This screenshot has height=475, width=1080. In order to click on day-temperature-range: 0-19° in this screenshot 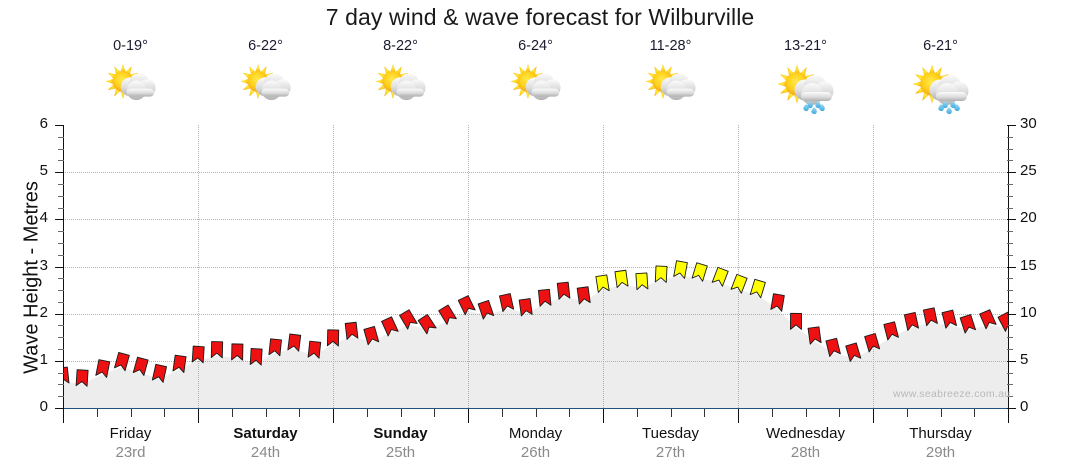, I will do `click(130, 46)`.